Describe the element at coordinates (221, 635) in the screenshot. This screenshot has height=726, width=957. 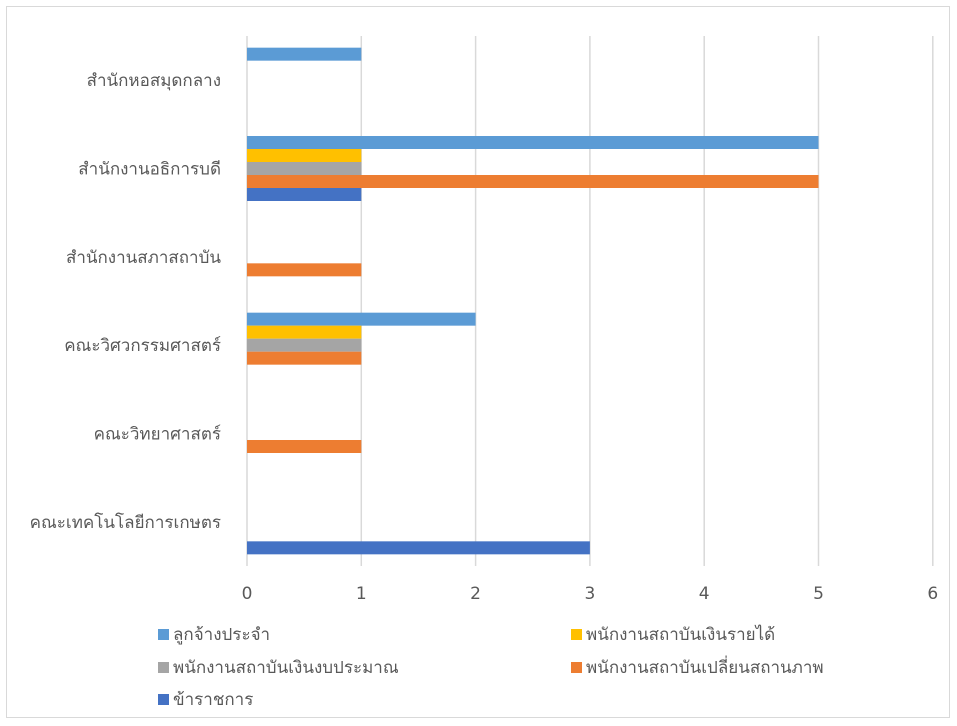
I see `legend-label: ลูกจ้างประจำ` at that location.